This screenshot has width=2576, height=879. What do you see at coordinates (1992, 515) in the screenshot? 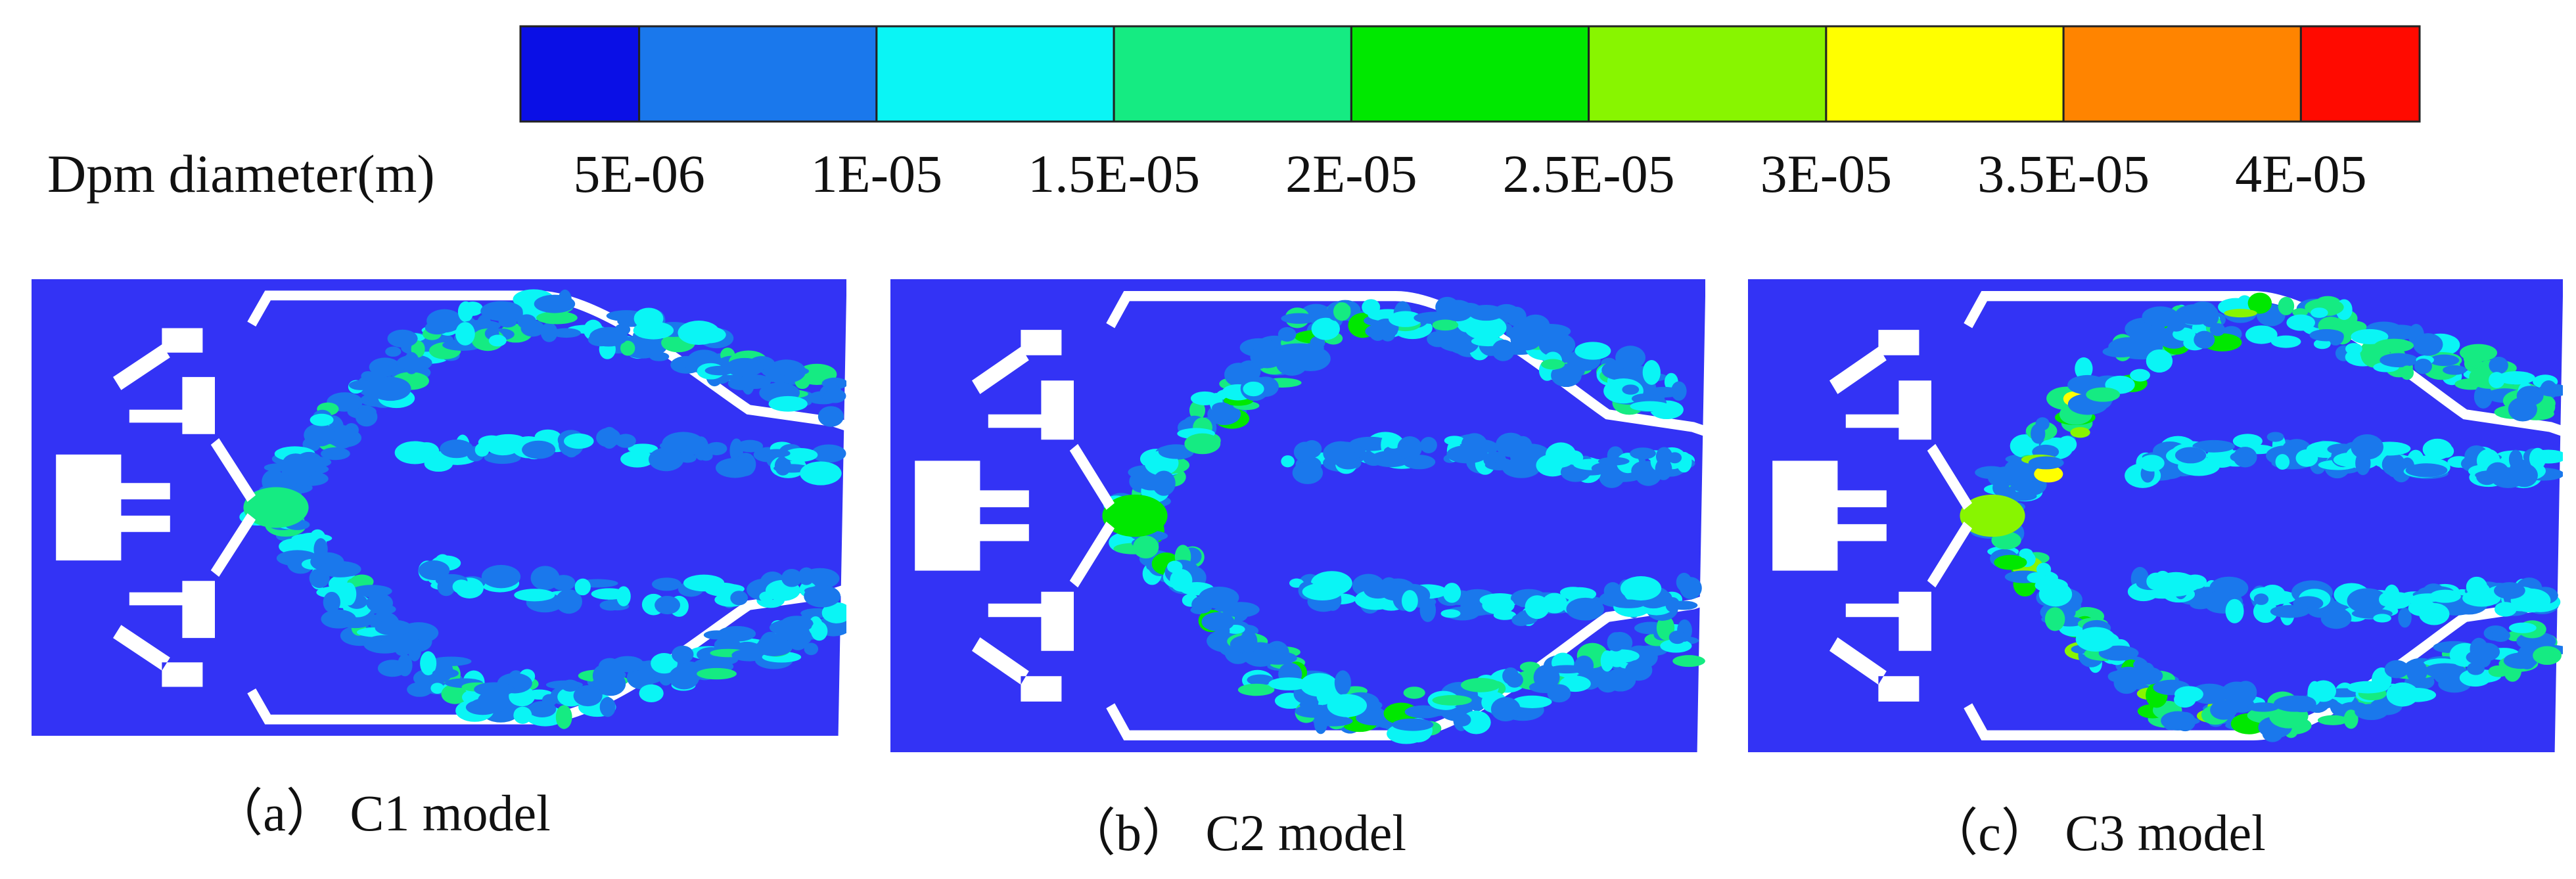
I see `spray-core` at bounding box center [1992, 515].